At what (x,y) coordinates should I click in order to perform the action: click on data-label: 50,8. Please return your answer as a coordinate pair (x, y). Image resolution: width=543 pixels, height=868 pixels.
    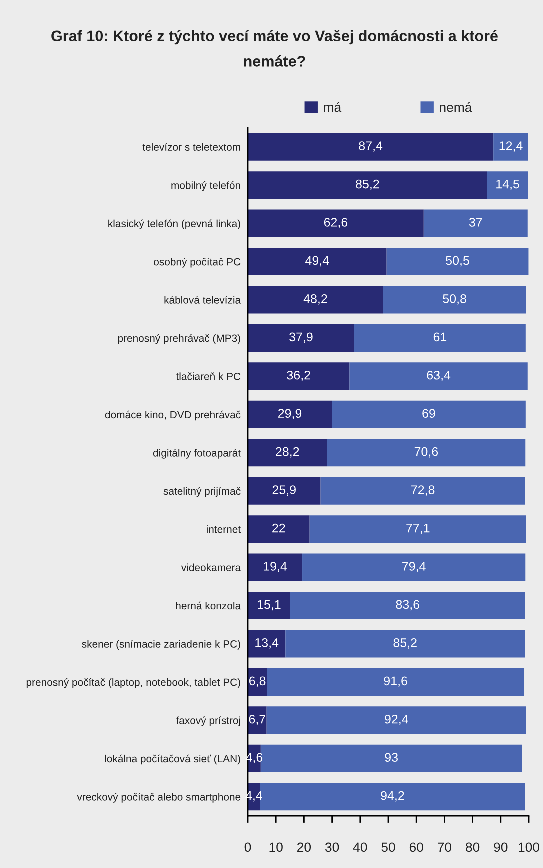
    Looking at the image, I should click on (454, 299).